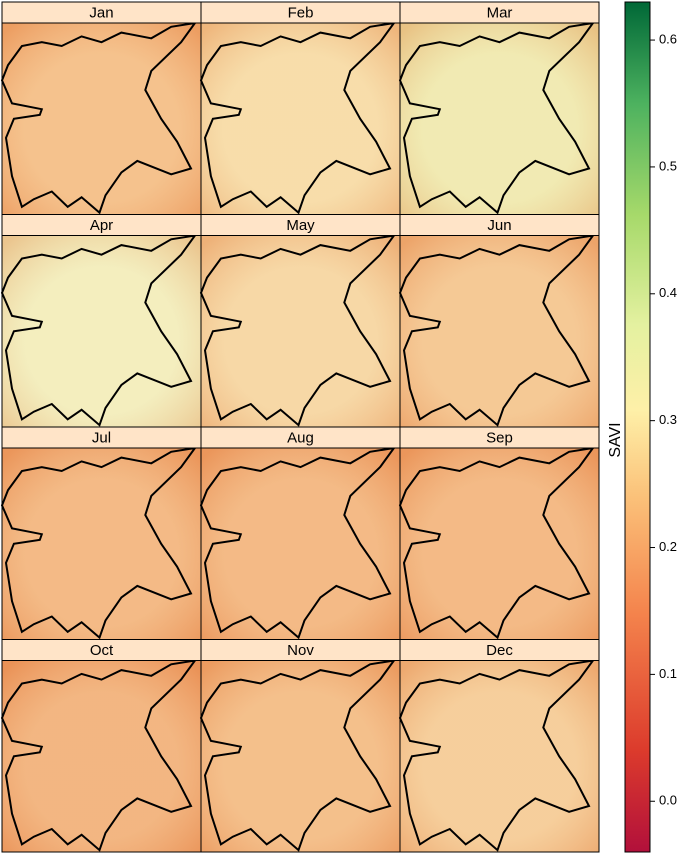  What do you see at coordinates (300, 437) in the screenshot?
I see `panel-title: Aug` at bounding box center [300, 437].